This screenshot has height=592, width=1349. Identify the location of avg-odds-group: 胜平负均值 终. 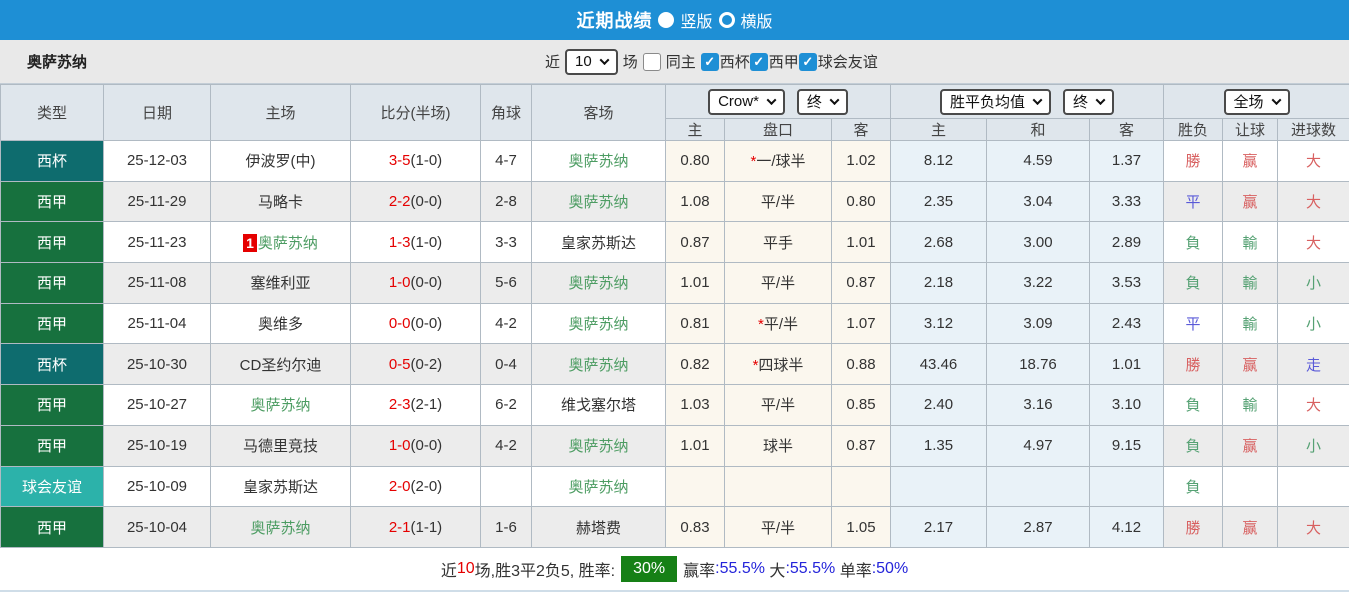
(1027, 102).